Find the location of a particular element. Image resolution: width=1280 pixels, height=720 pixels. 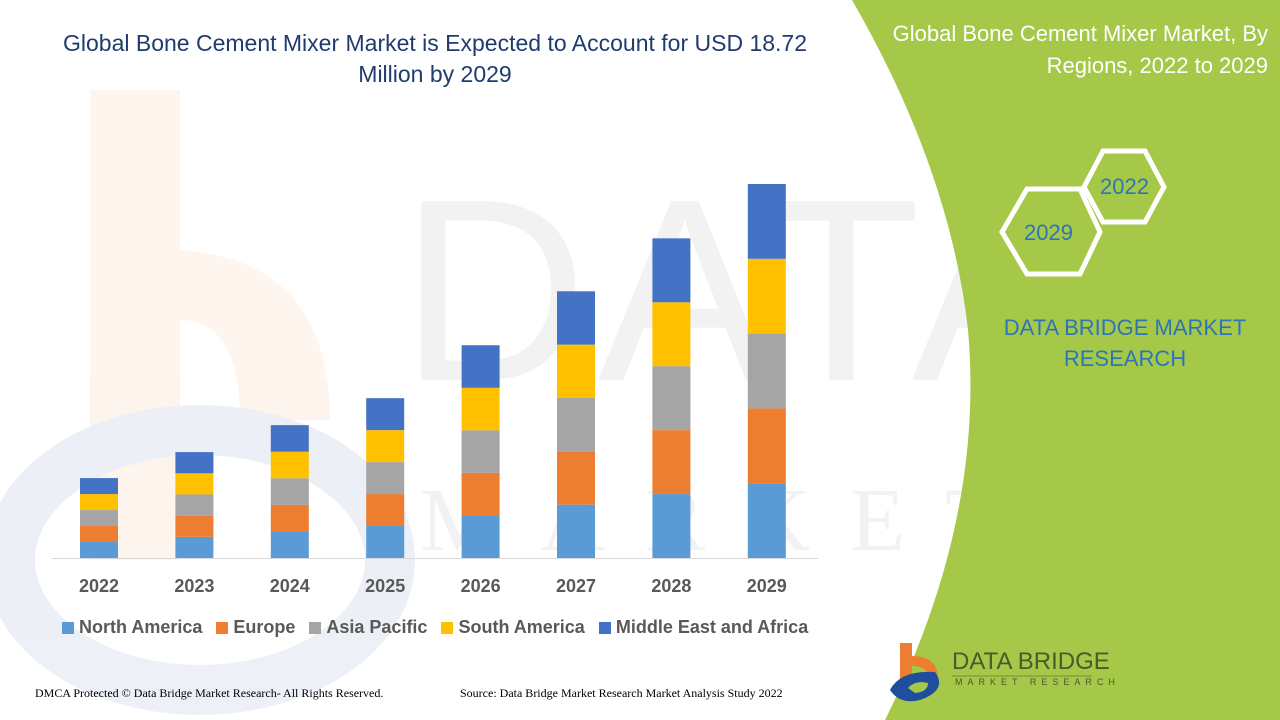

x-tick-label: 2025 is located at coordinates (385, 586).